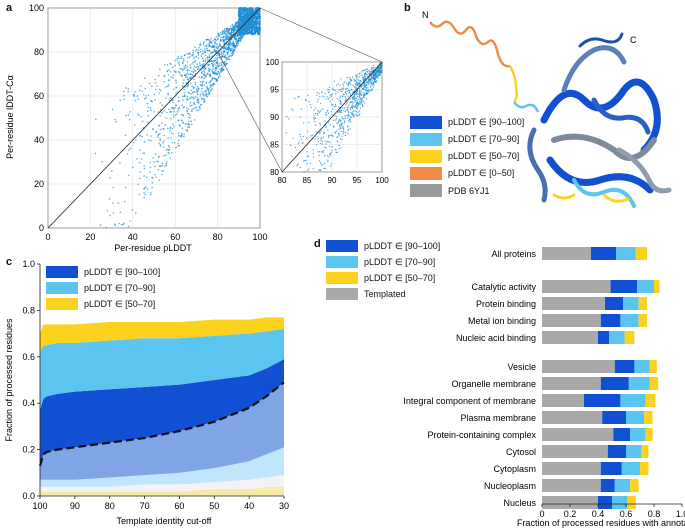 The image size is (685, 529). I want to click on legend-label: PDB 6YJ1, so click(469, 190).